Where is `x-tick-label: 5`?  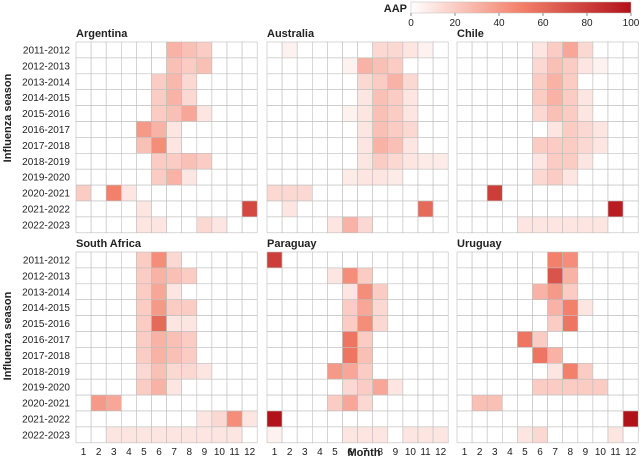
x-tick-label: 5 is located at coordinates (335, 452).